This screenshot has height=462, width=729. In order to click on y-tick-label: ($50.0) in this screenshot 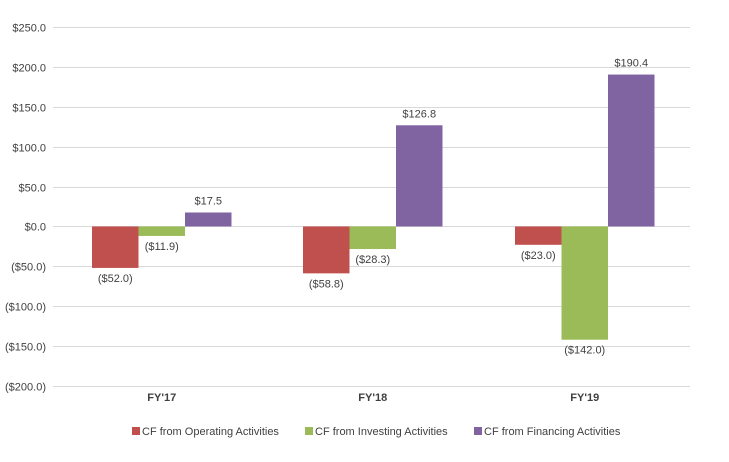, I will do `click(28, 268)`.